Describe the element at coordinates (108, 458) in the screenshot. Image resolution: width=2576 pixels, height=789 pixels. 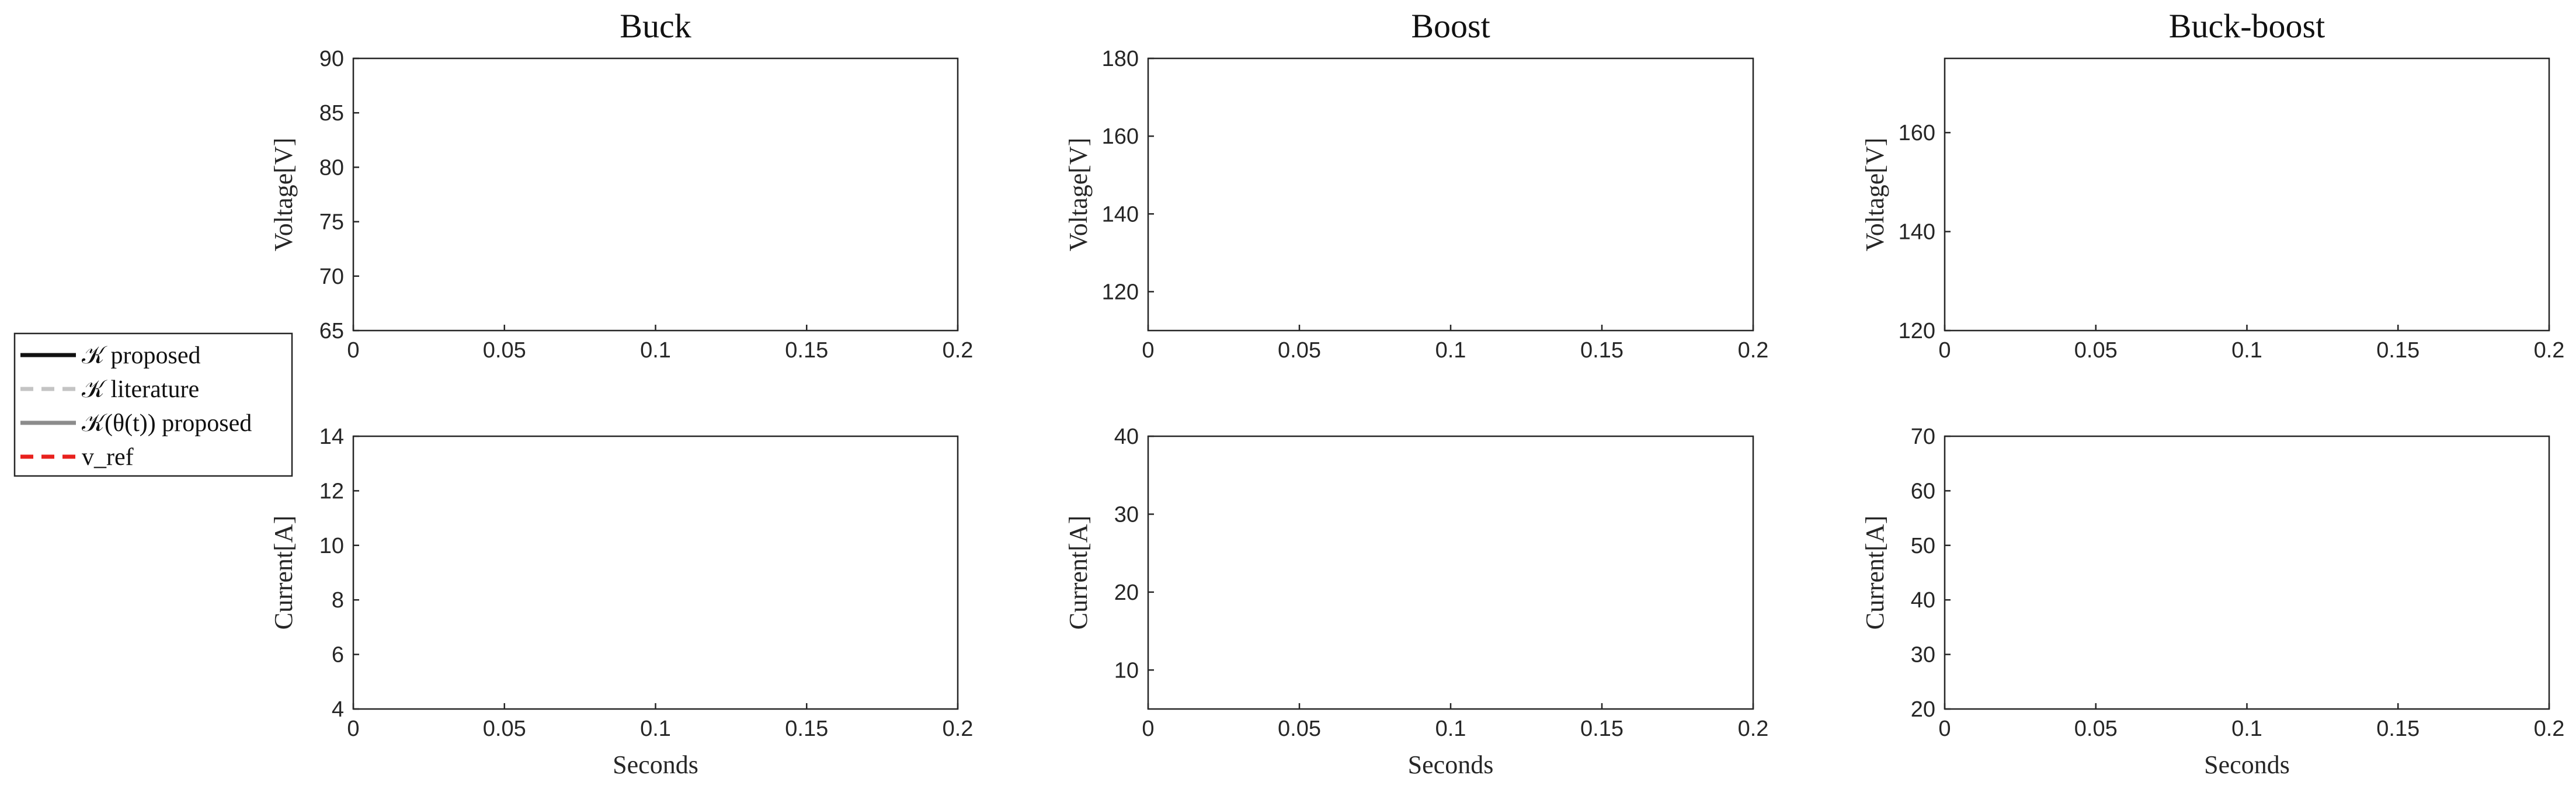
I see `legend-label-vref: v_ref` at that location.